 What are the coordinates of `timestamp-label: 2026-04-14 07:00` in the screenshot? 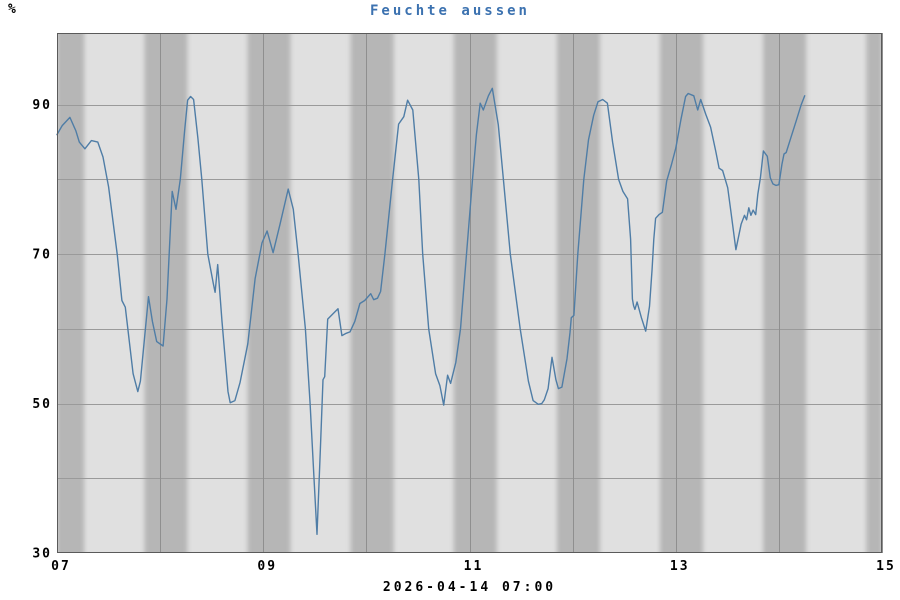 It's located at (469, 587).